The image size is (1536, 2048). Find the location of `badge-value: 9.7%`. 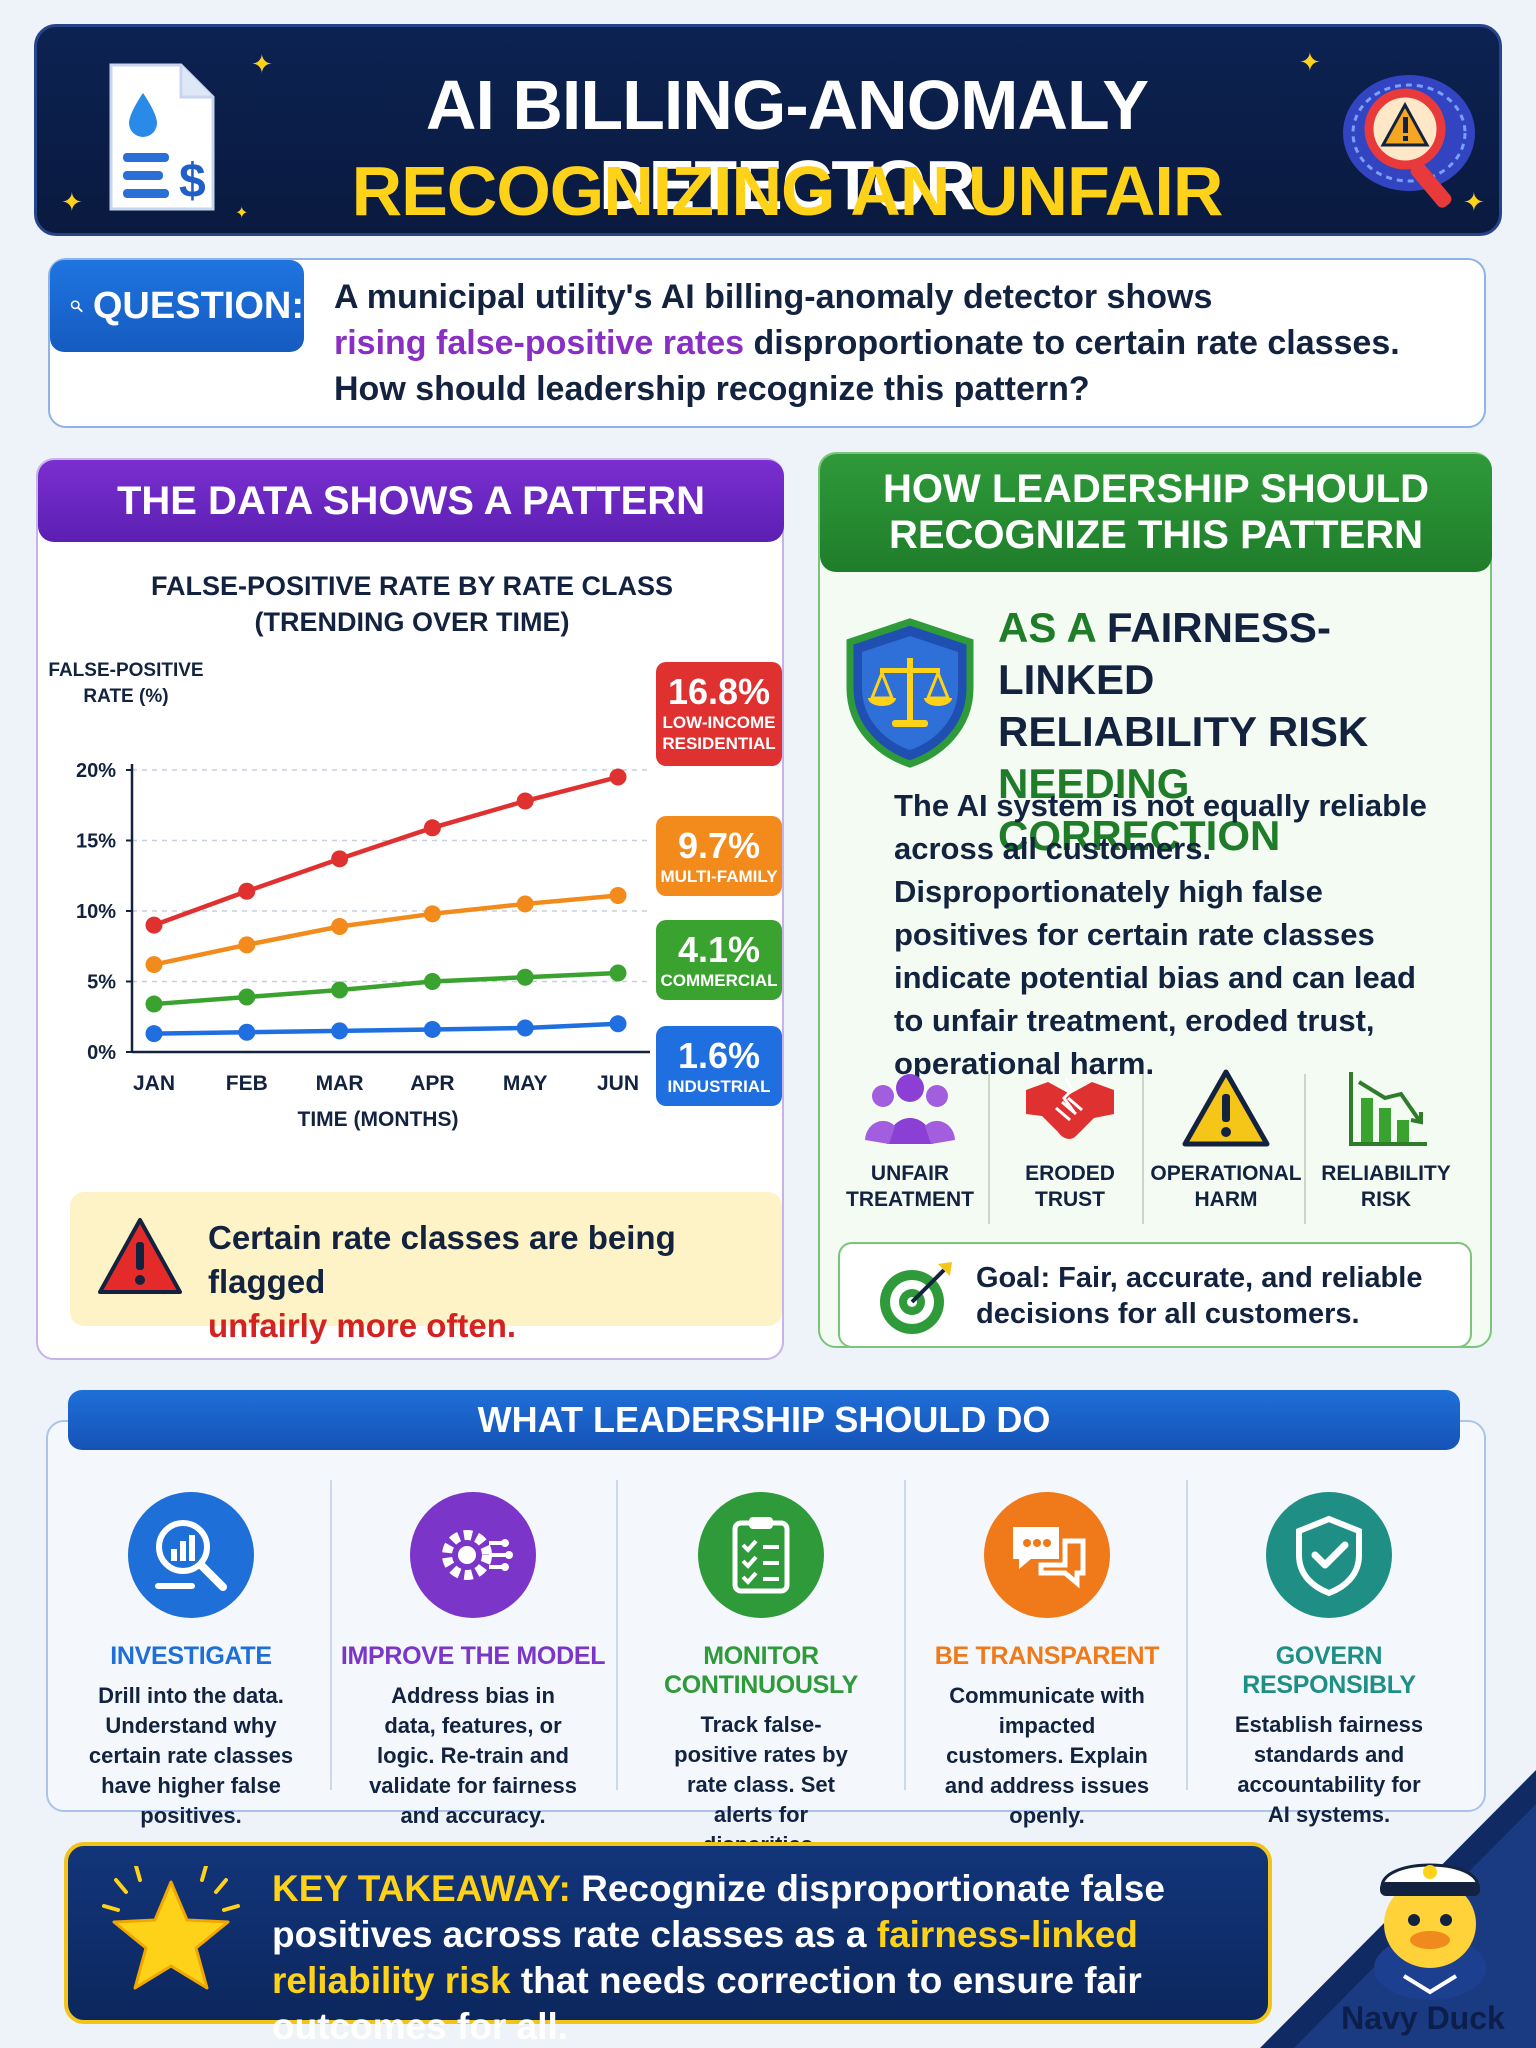

badge-value: 9.7% is located at coordinates (719, 845).